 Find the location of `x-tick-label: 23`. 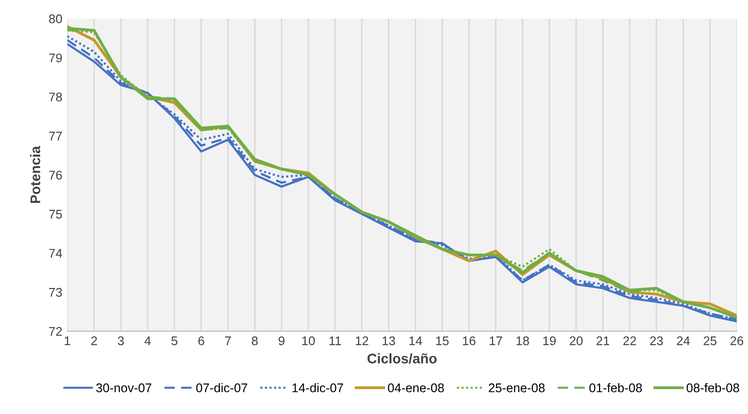

x-tick-label: 23 is located at coordinates (656, 341).